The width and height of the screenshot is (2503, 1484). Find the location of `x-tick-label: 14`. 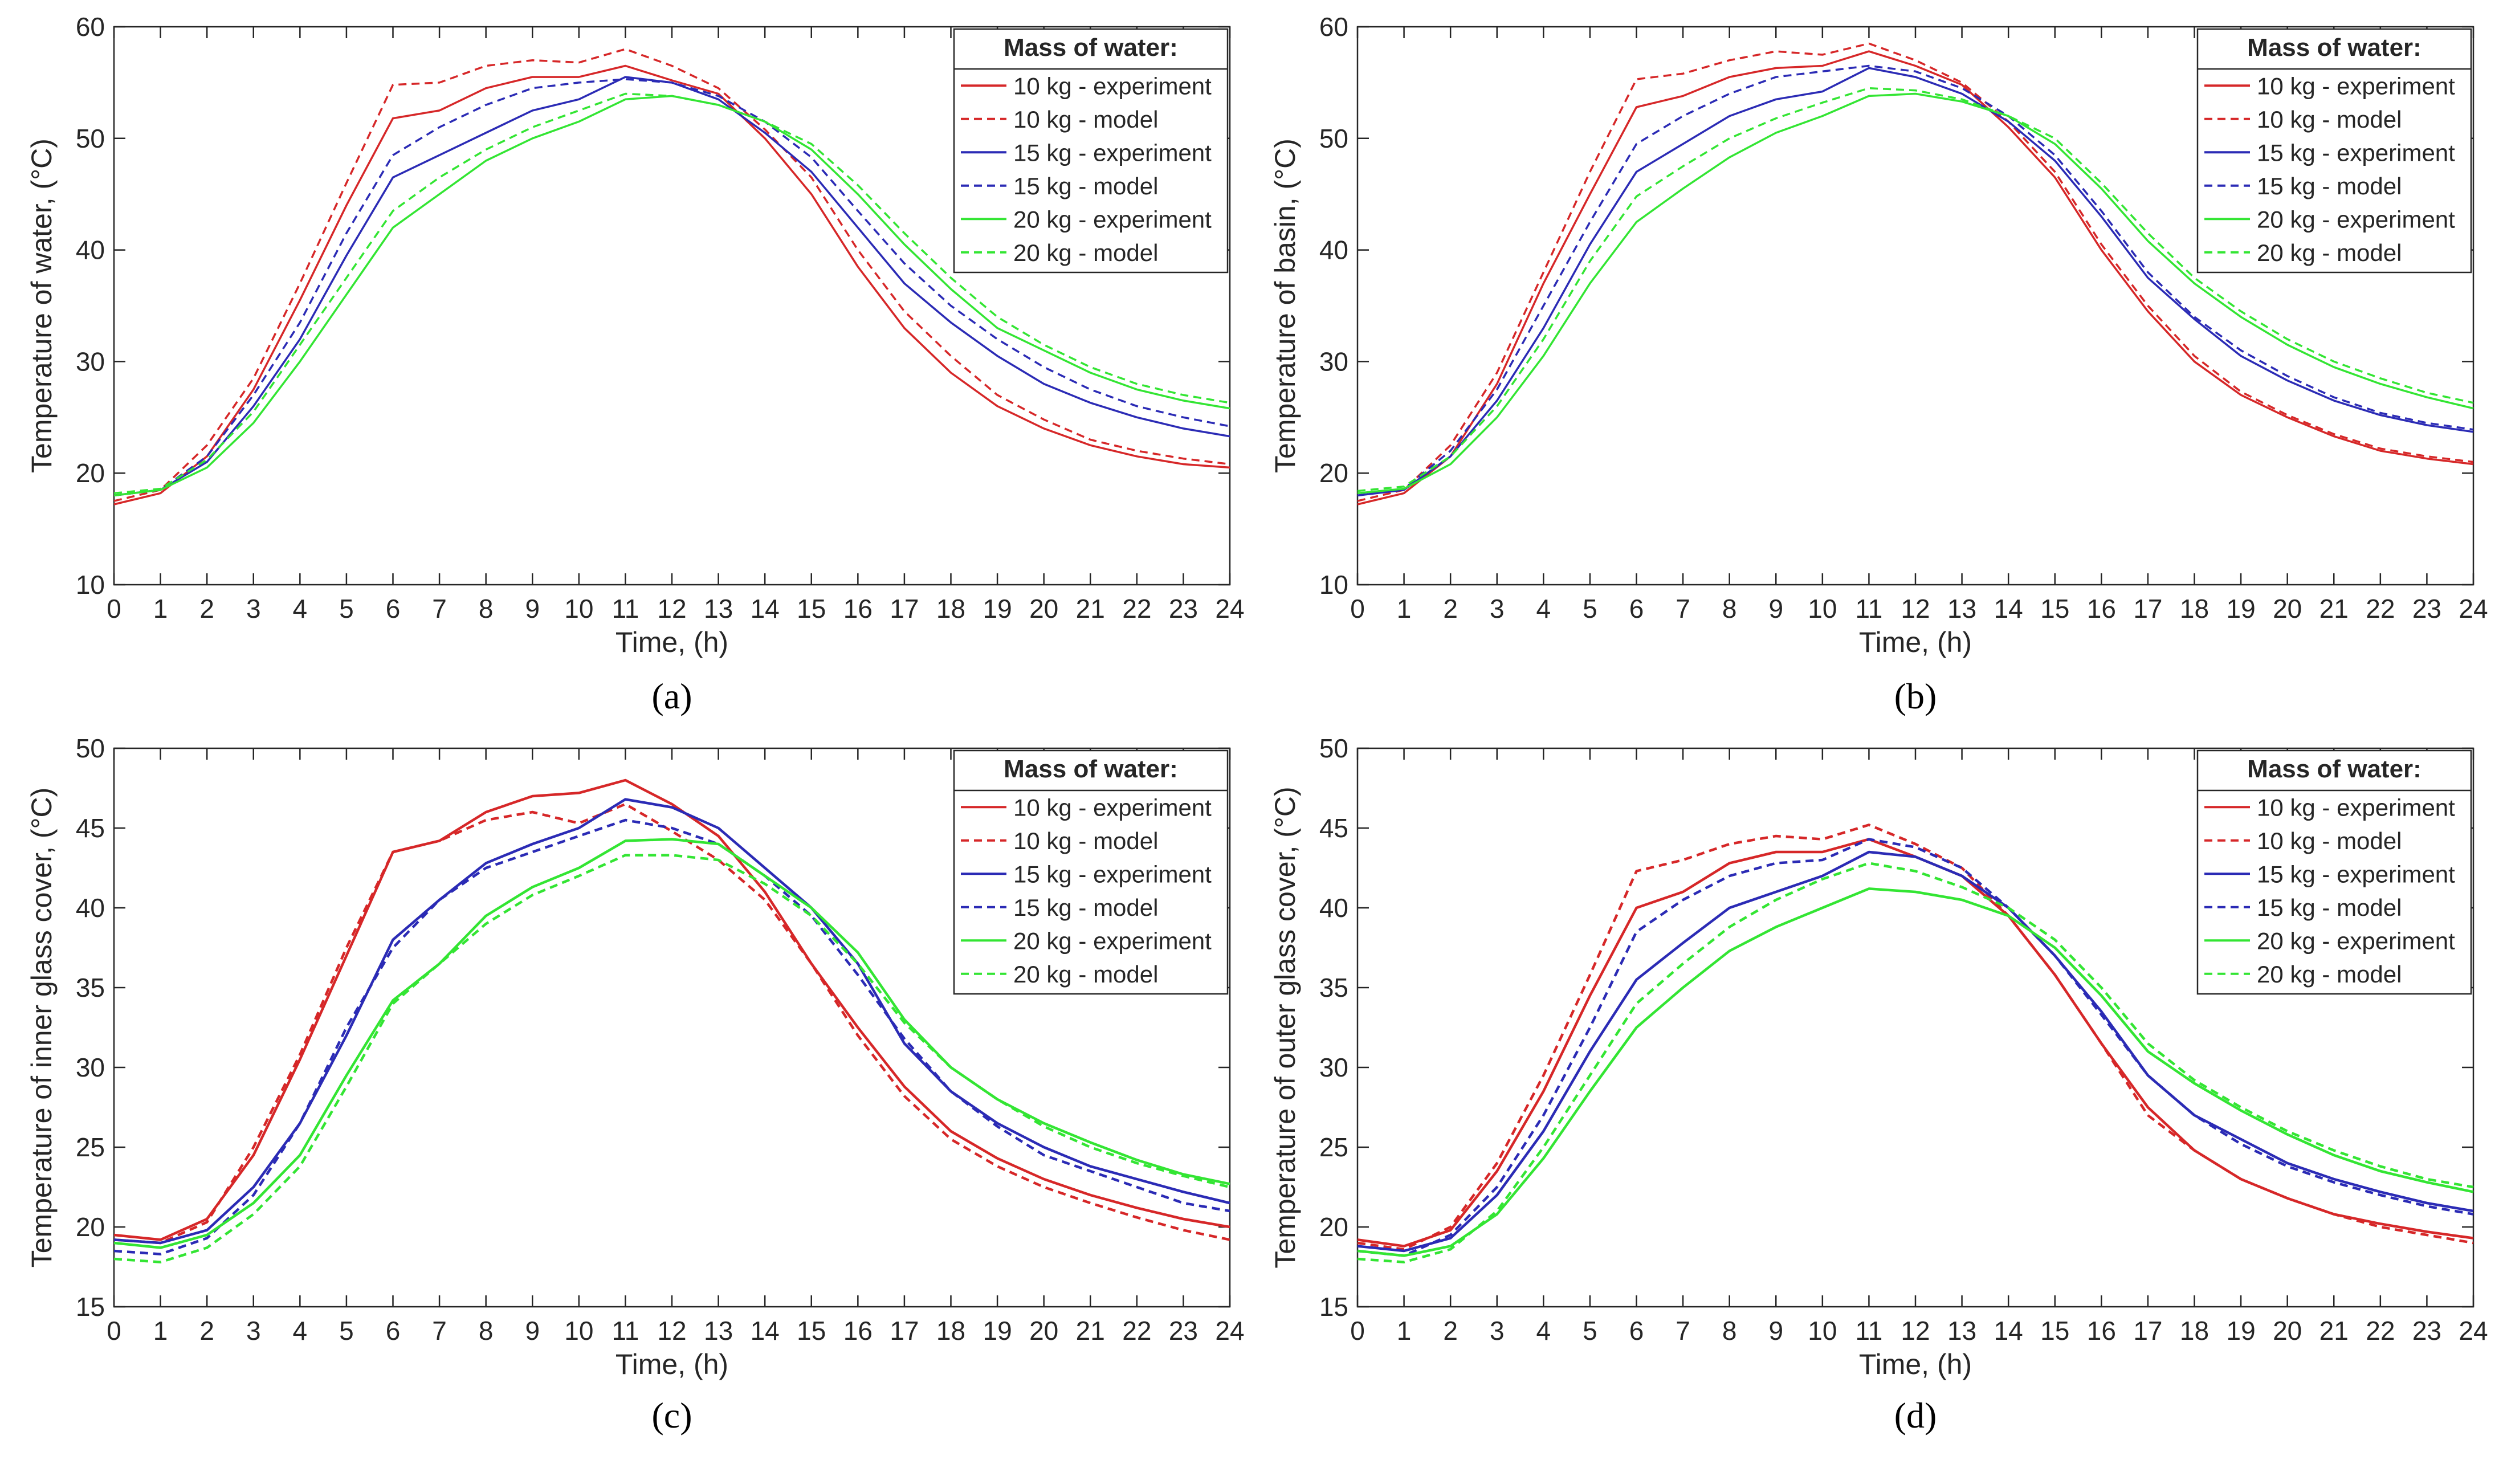

x-tick-label: 14 is located at coordinates (2008, 608).